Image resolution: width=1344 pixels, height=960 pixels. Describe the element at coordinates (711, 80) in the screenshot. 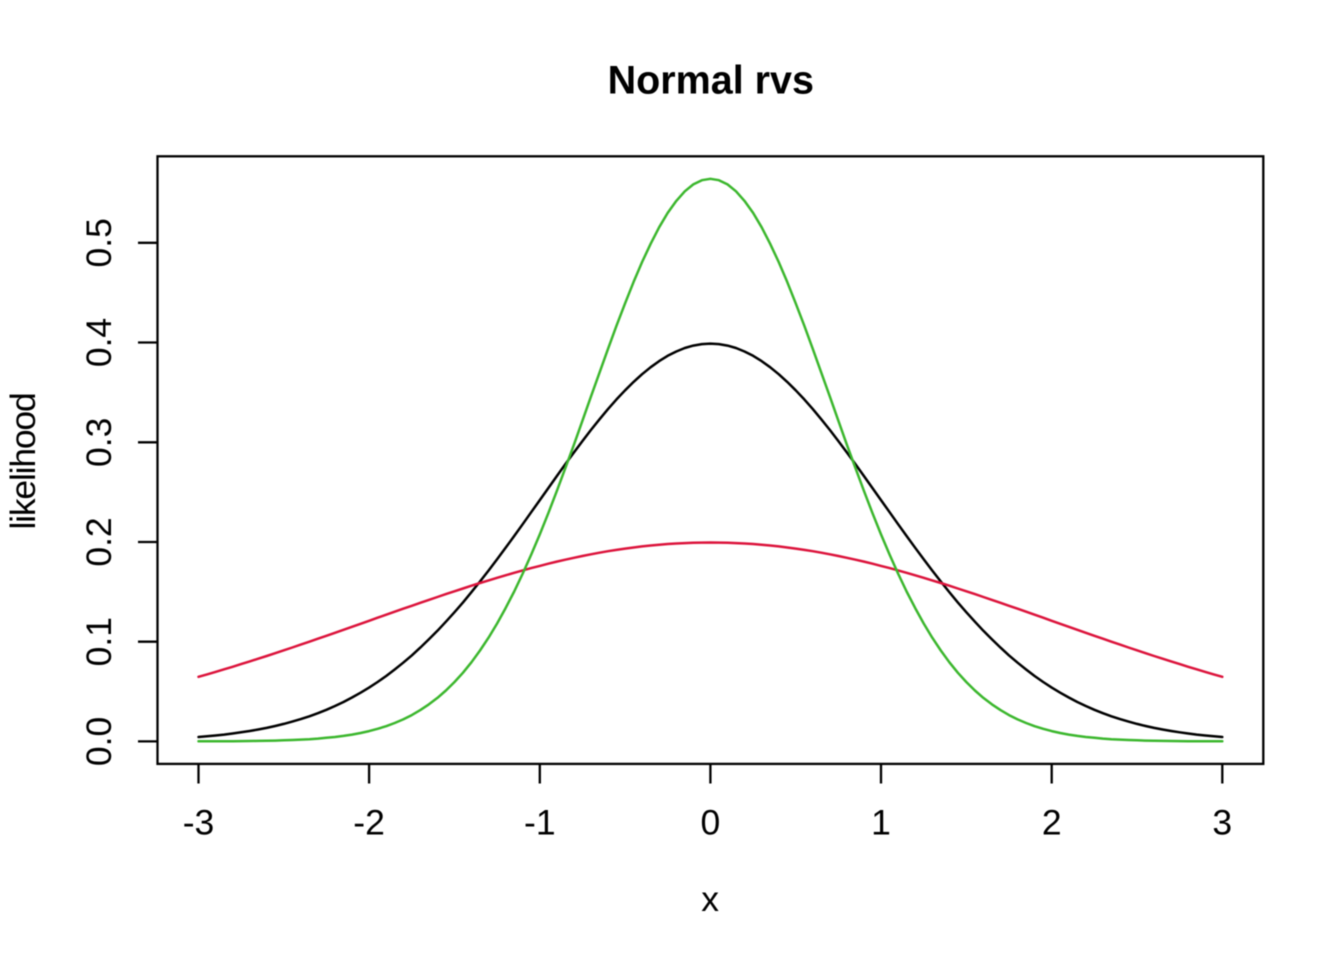

I see `svg-text: Normal rvs` at that location.